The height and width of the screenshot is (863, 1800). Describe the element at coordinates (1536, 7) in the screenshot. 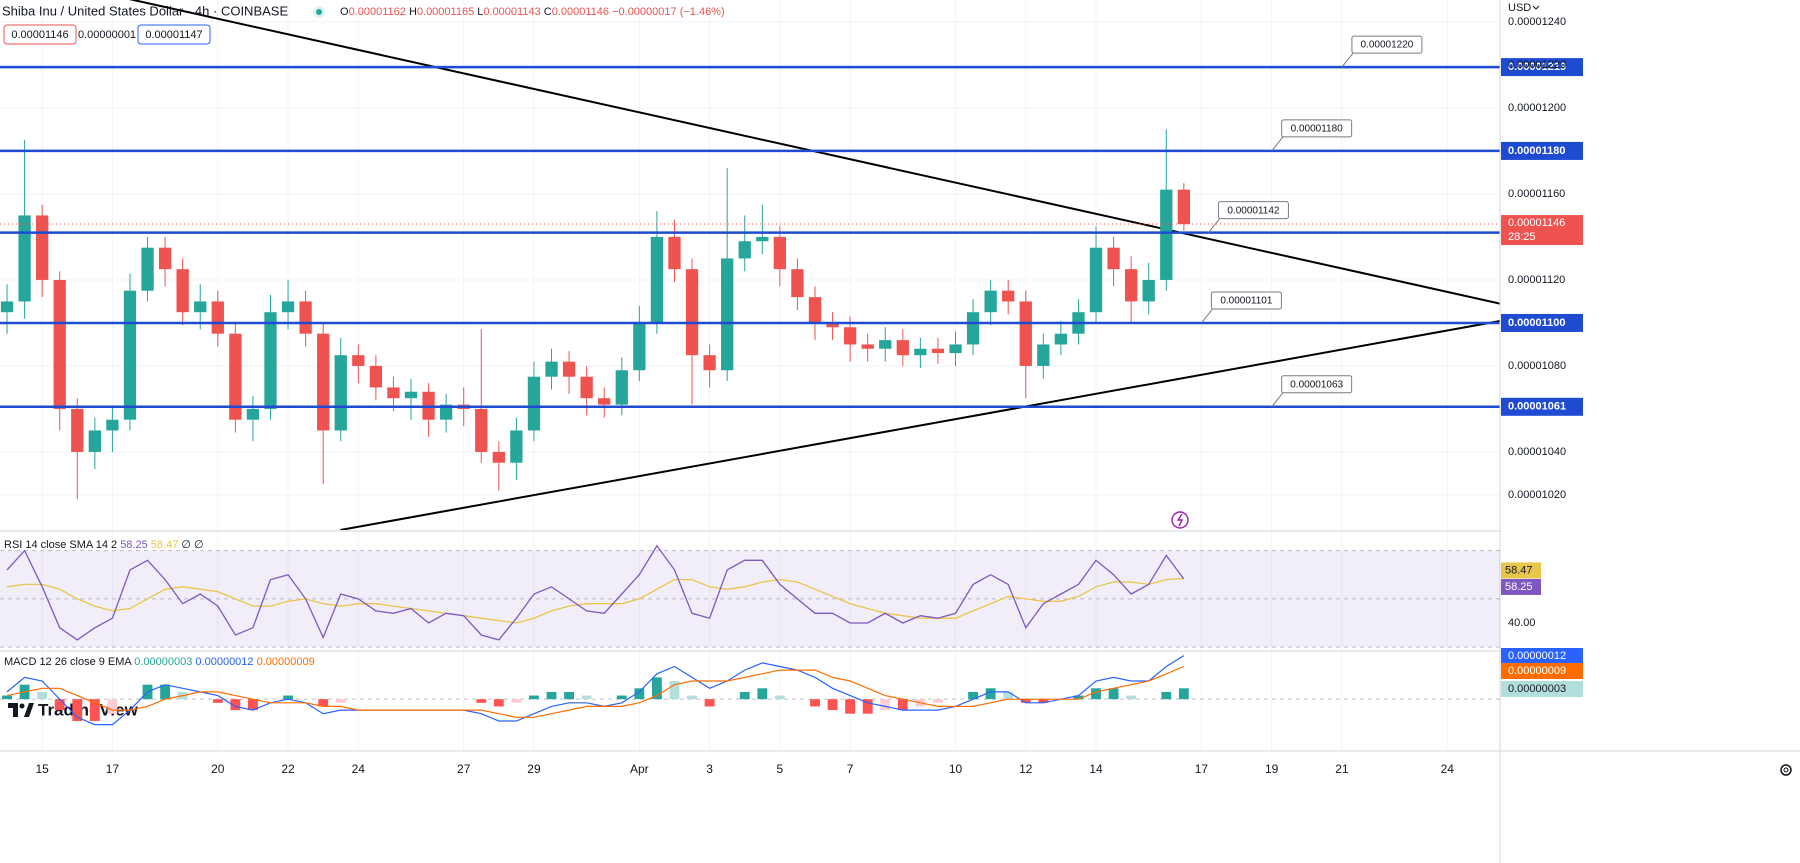

I see `currency-chevron` at that location.